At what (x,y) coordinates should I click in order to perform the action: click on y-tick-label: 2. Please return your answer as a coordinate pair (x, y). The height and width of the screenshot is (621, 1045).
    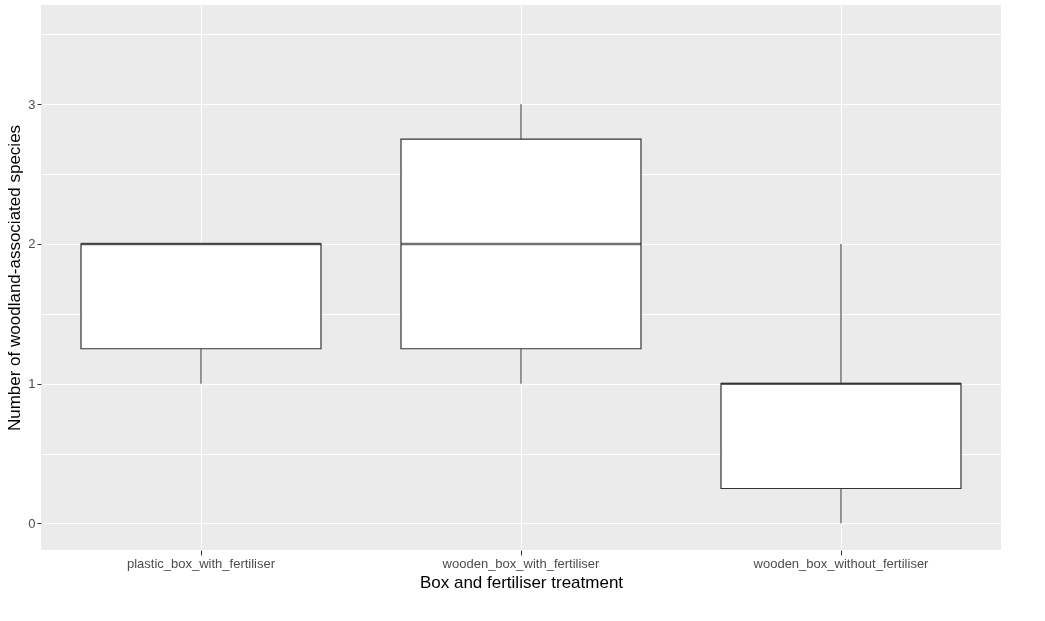
    Looking at the image, I should click on (32, 244).